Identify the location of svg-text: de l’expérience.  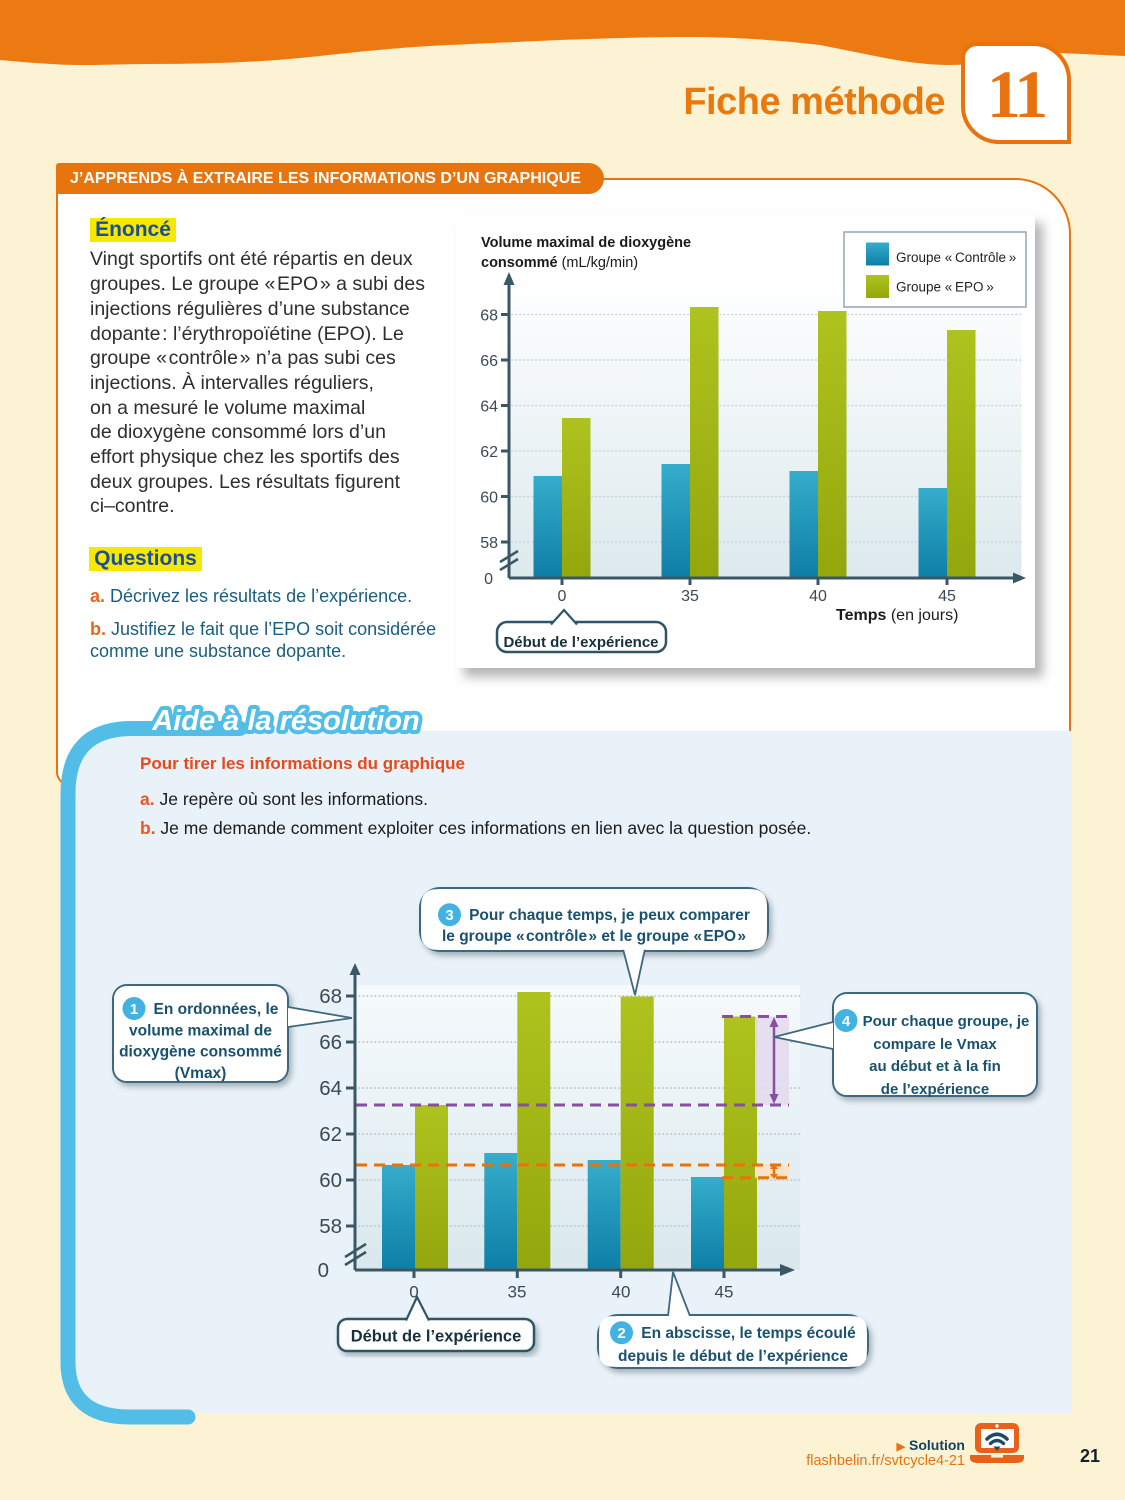
(935, 1089).